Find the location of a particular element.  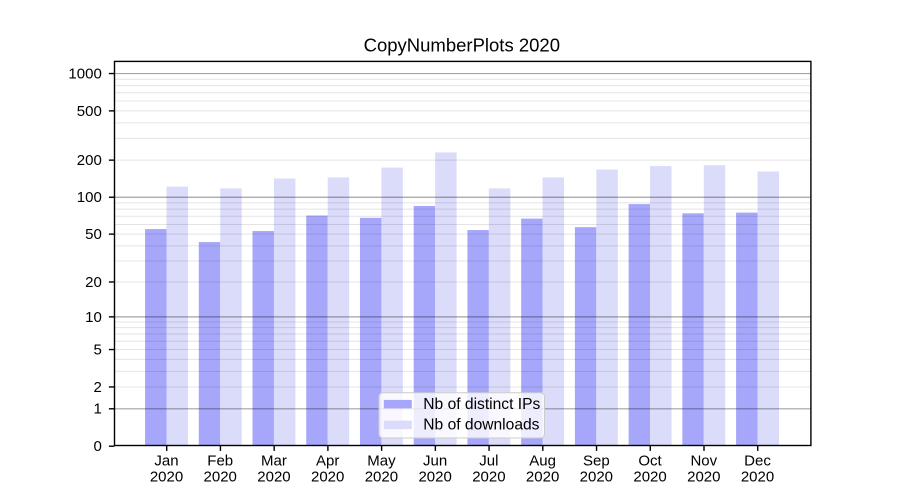

svg-text: Sep is located at coordinates (596, 461).